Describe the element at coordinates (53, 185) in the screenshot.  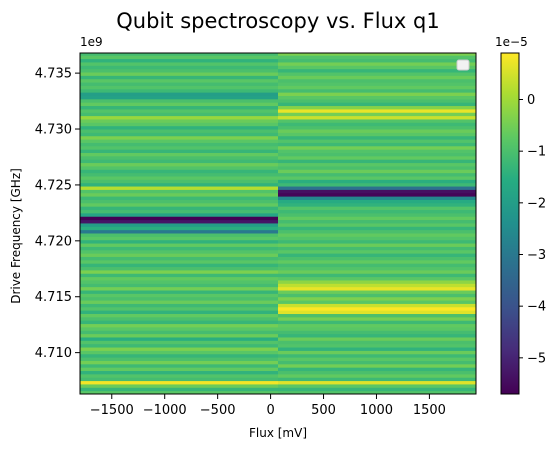
I see `y-tick-label: 4.725` at that location.